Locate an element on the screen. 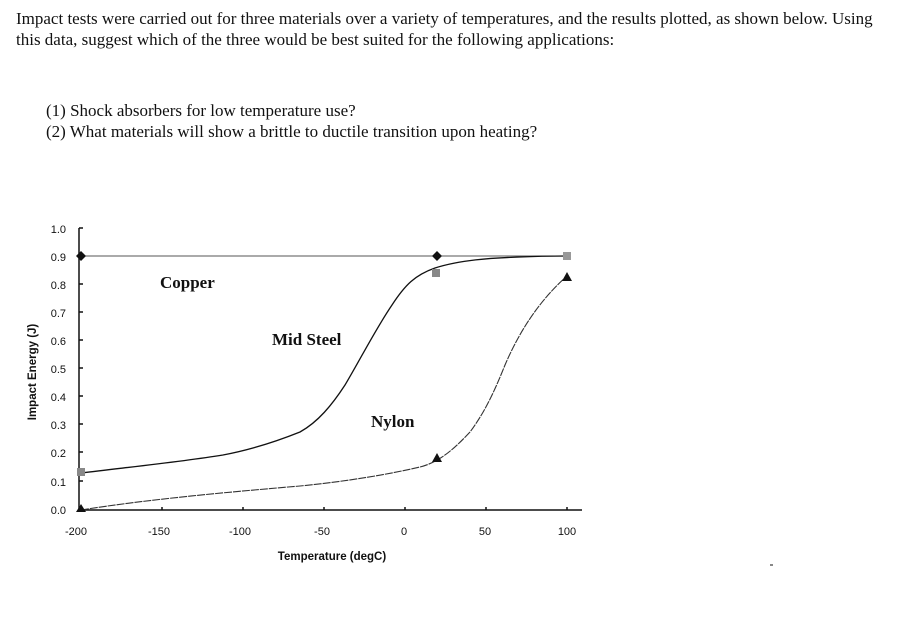  y-tick-label: 1.0 is located at coordinates (58, 230).